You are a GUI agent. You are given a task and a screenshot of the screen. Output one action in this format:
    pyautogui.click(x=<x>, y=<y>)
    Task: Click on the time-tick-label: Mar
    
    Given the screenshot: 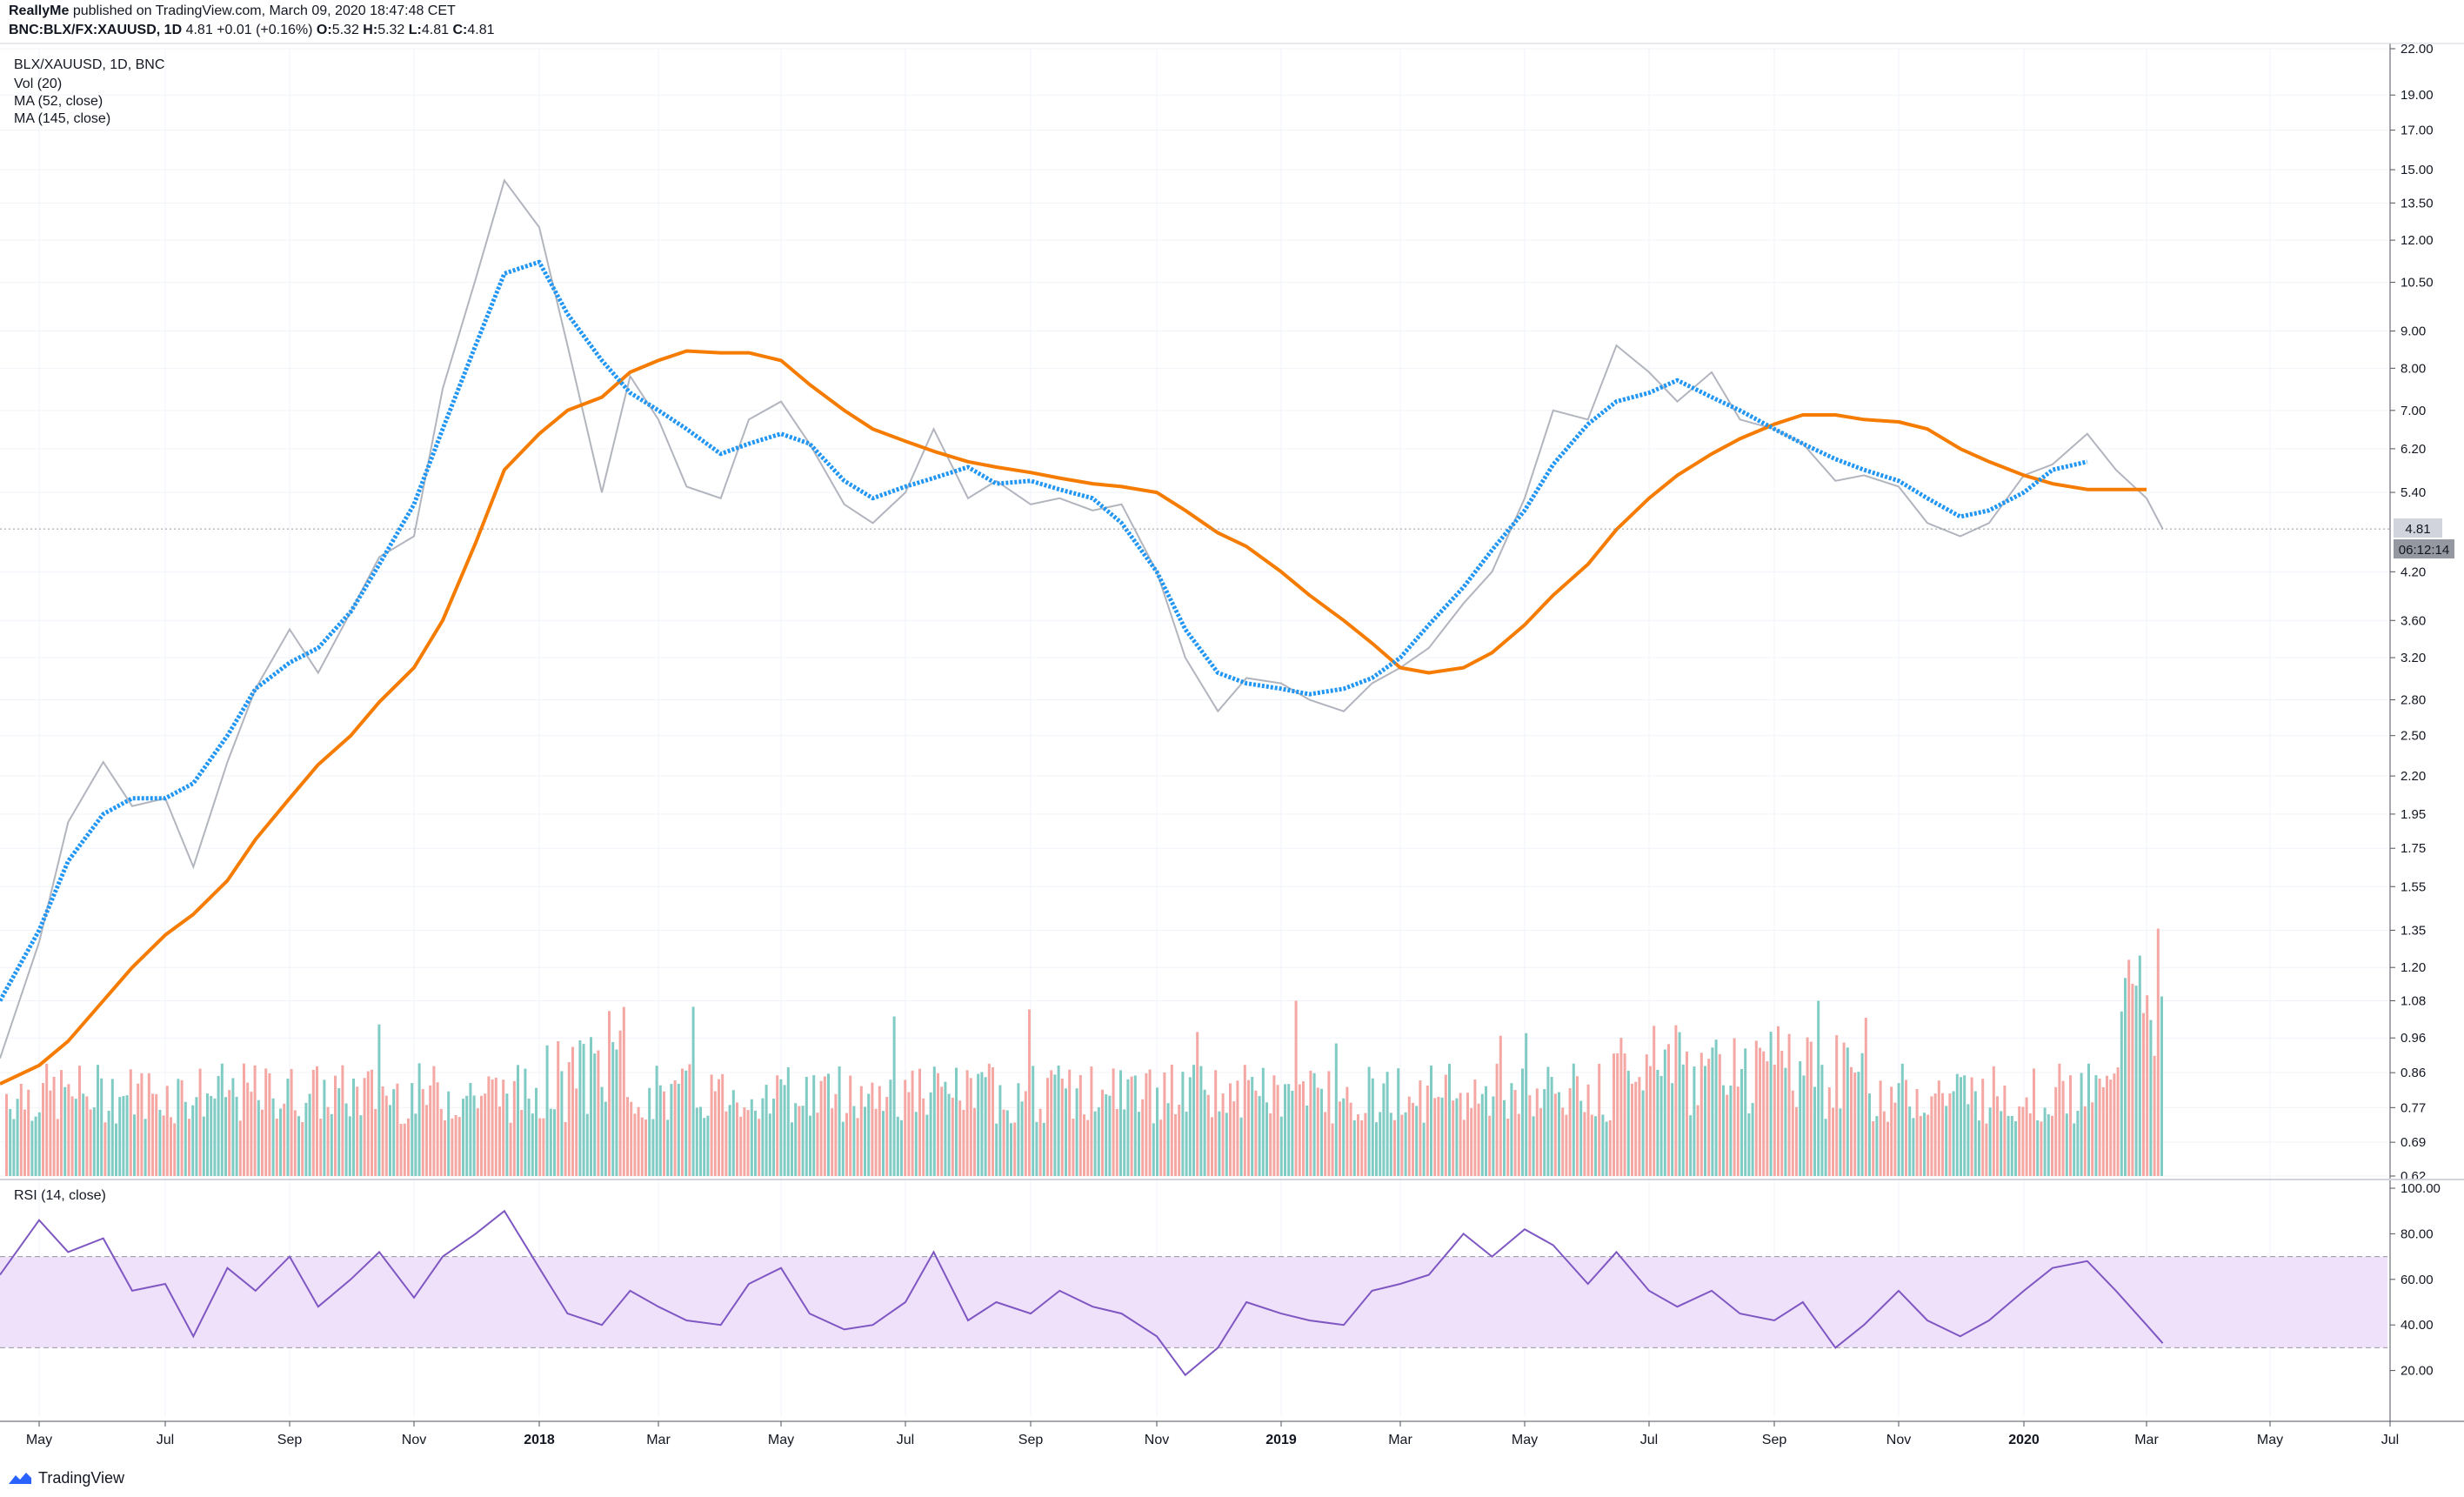 What is the action you would take?
    pyautogui.click(x=1400, y=1440)
    